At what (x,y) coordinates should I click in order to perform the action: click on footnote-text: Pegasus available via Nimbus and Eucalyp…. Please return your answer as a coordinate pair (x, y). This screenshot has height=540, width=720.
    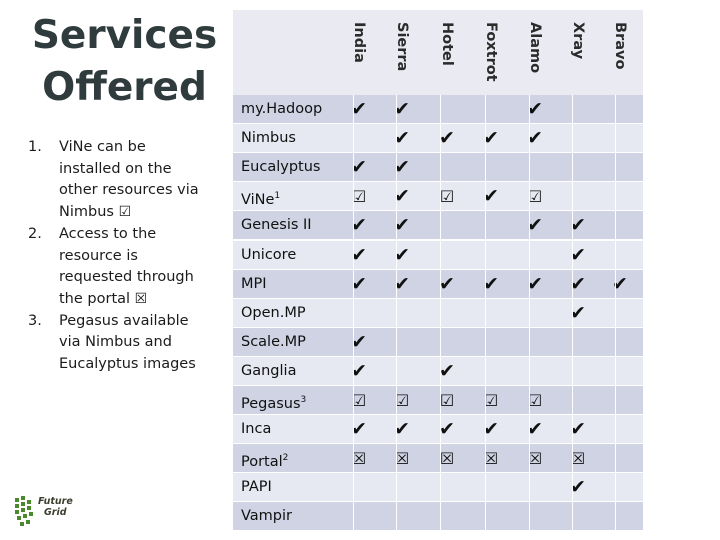
    Looking at the image, I should click on (127, 342).